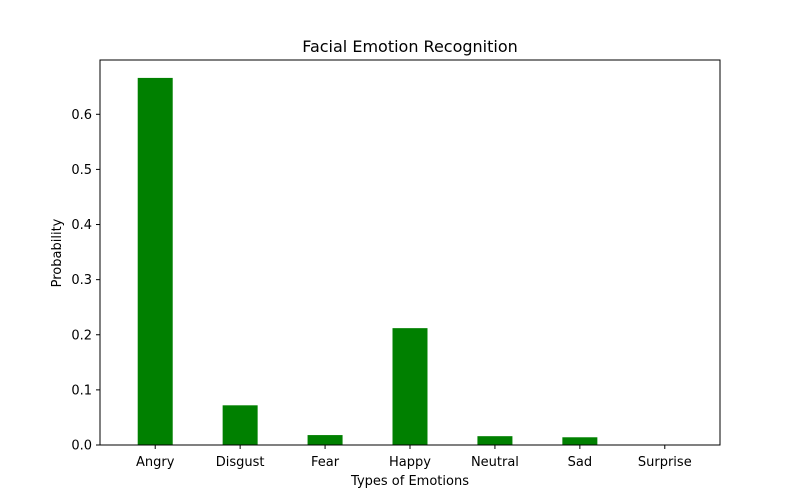  I want to click on x-tick-label: Happy, so click(410, 462).